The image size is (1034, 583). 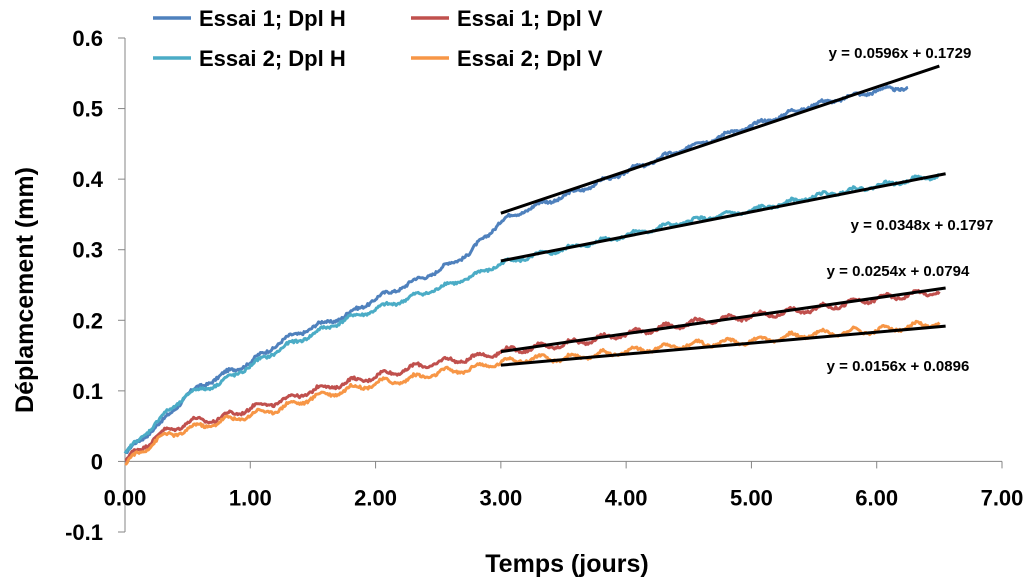 What do you see at coordinates (87, 320) in the screenshot?
I see `y-tick-label: 0.2` at bounding box center [87, 320].